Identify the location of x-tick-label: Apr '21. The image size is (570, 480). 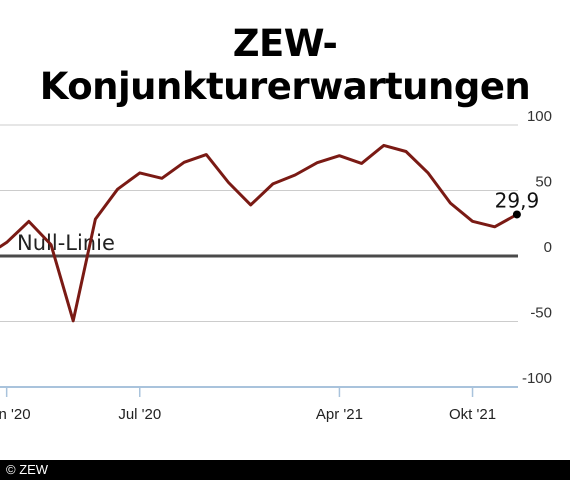
(339, 414).